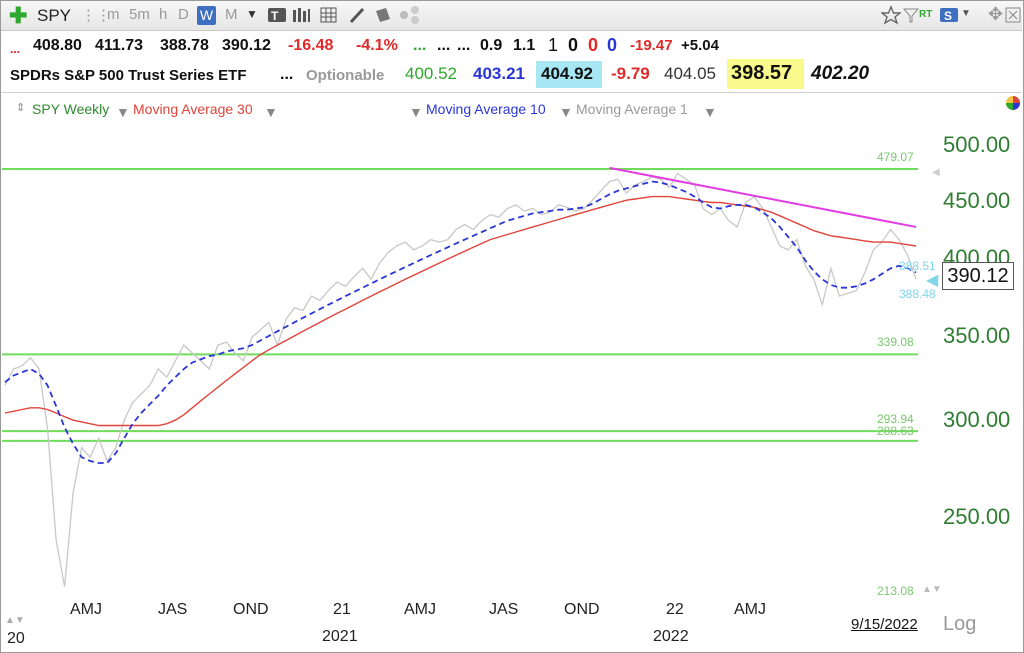 The height and width of the screenshot is (653, 1024). Describe the element at coordinates (416, 112) in the screenshot. I see `legend-ma10-left-icon: ▼` at that location.